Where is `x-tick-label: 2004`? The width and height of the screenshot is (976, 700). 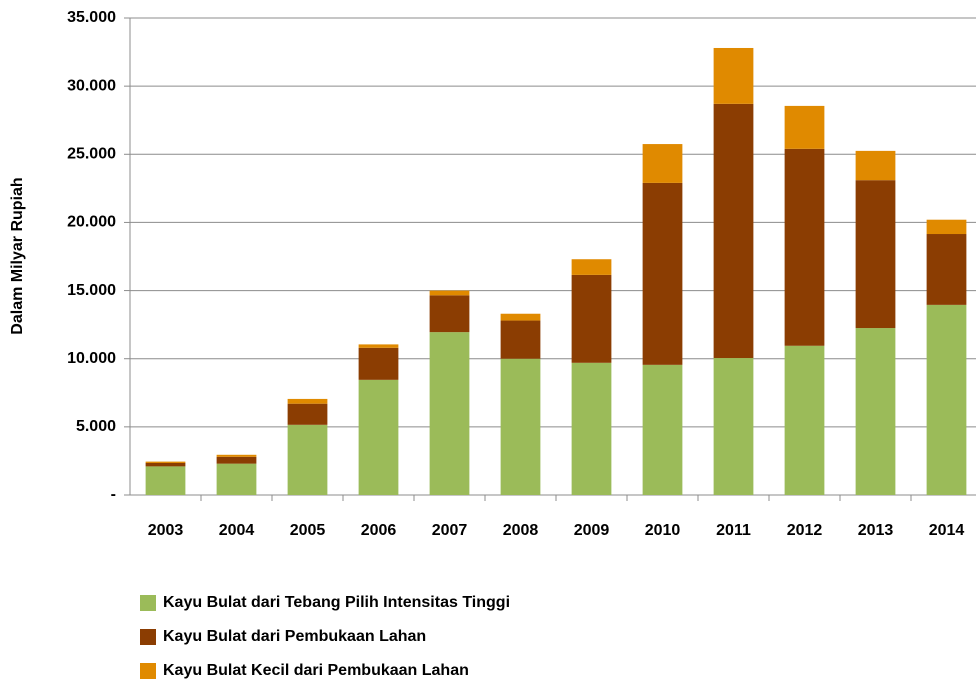
x-tick-label: 2004 is located at coordinates (237, 530).